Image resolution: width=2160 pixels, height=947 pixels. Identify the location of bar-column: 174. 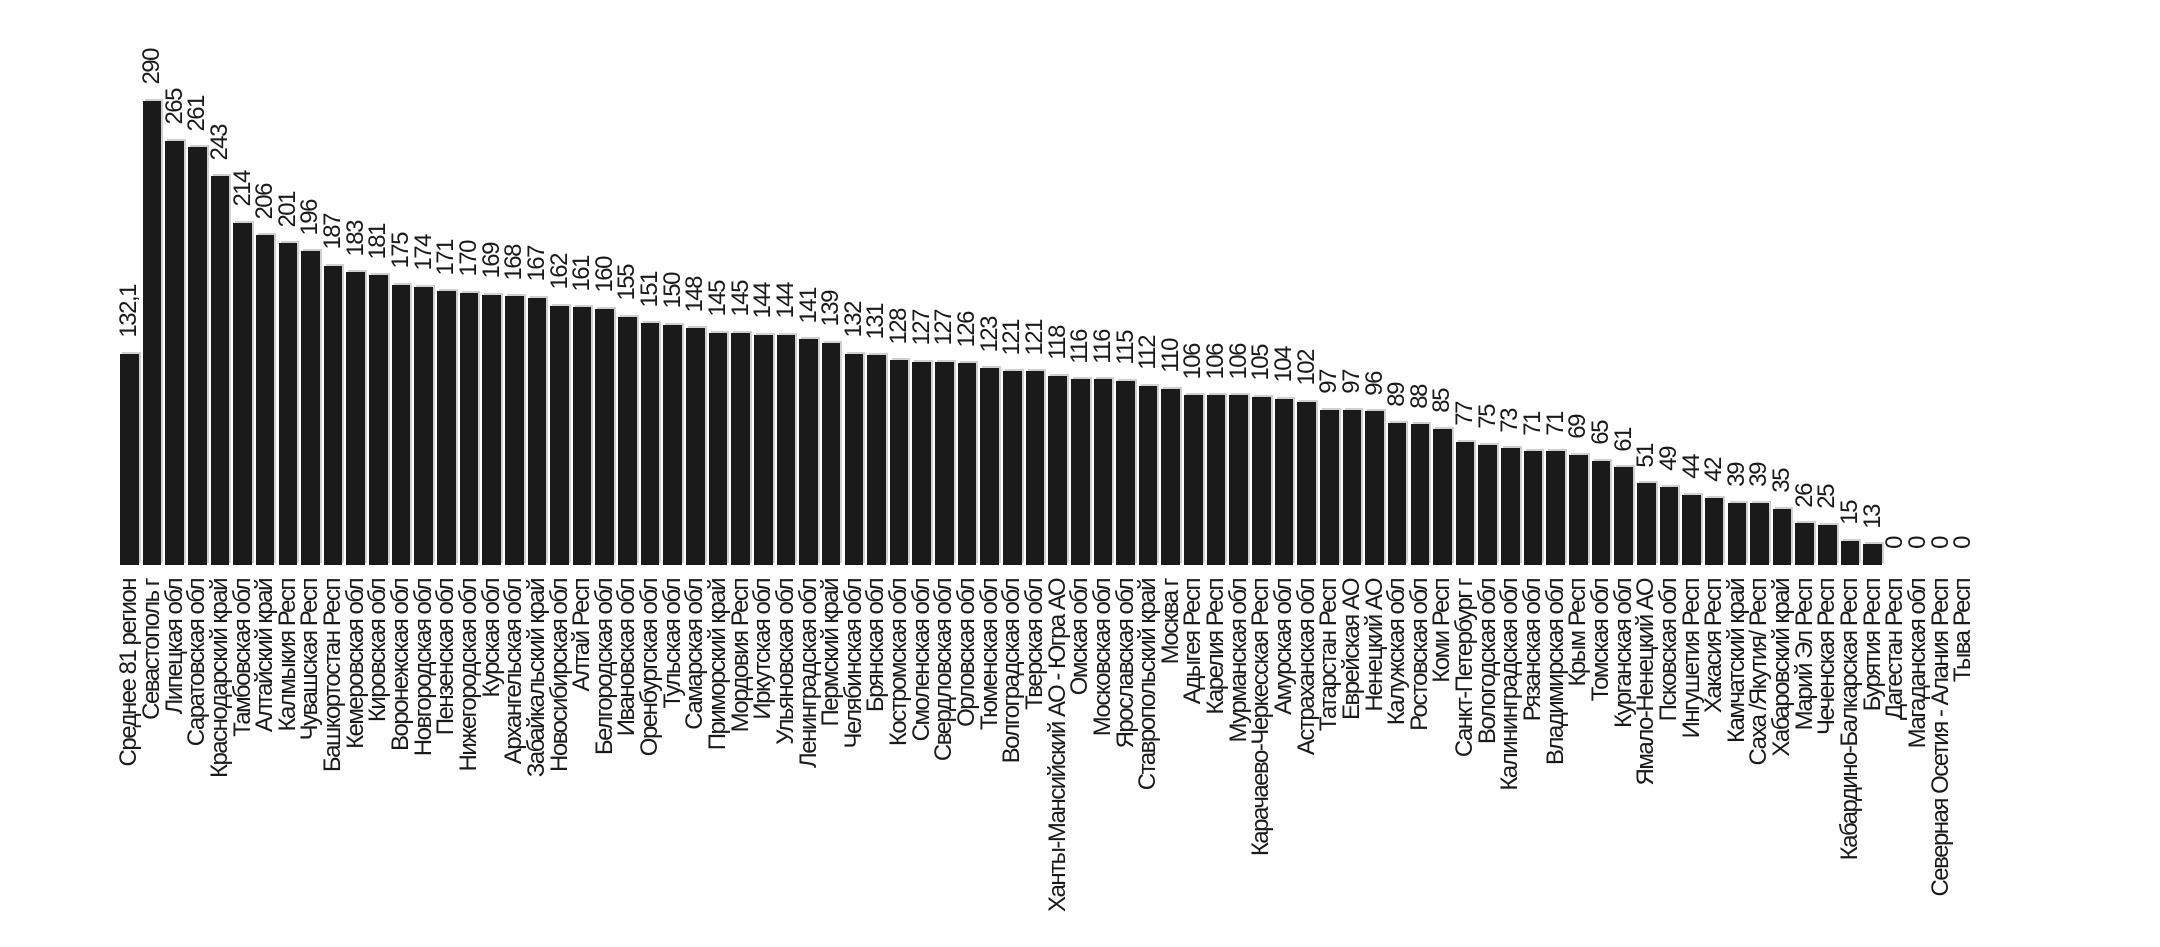
(423, 282).